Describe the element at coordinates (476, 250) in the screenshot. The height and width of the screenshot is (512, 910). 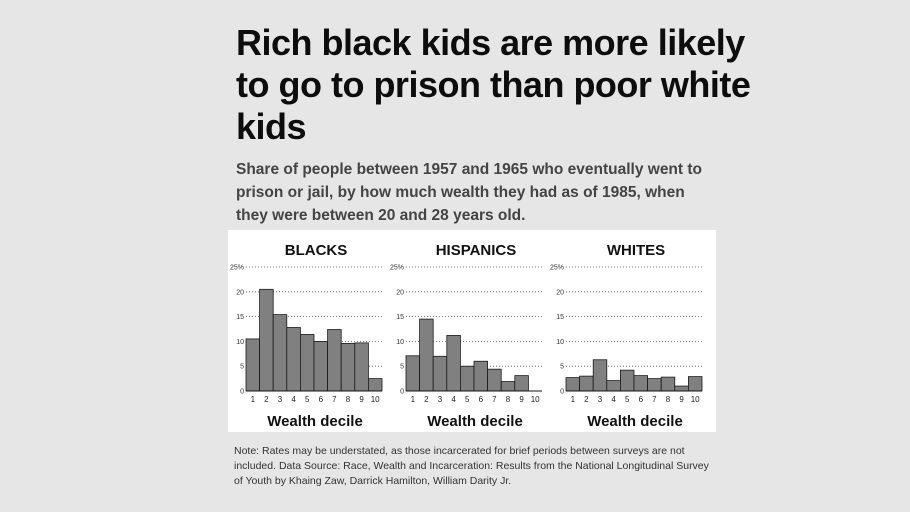
I see `panel-title: HISPANICS` at that location.